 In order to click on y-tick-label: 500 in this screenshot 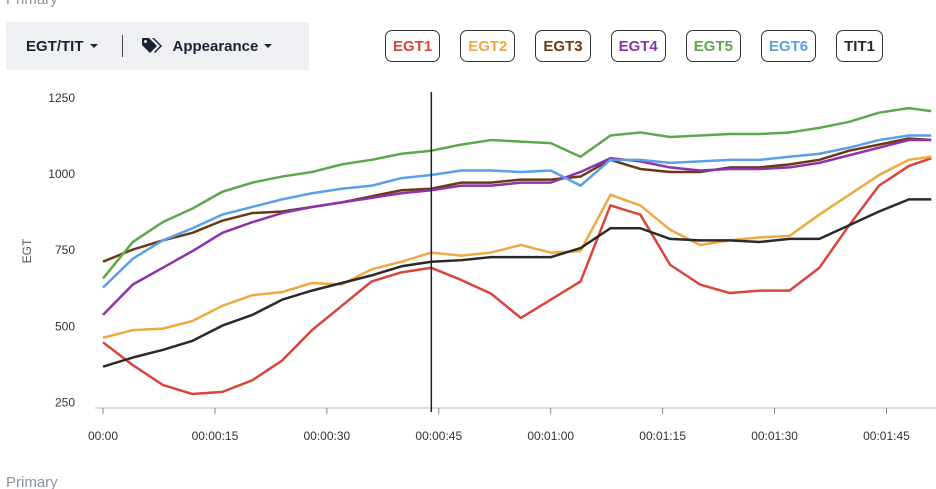, I will do `click(65, 326)`.